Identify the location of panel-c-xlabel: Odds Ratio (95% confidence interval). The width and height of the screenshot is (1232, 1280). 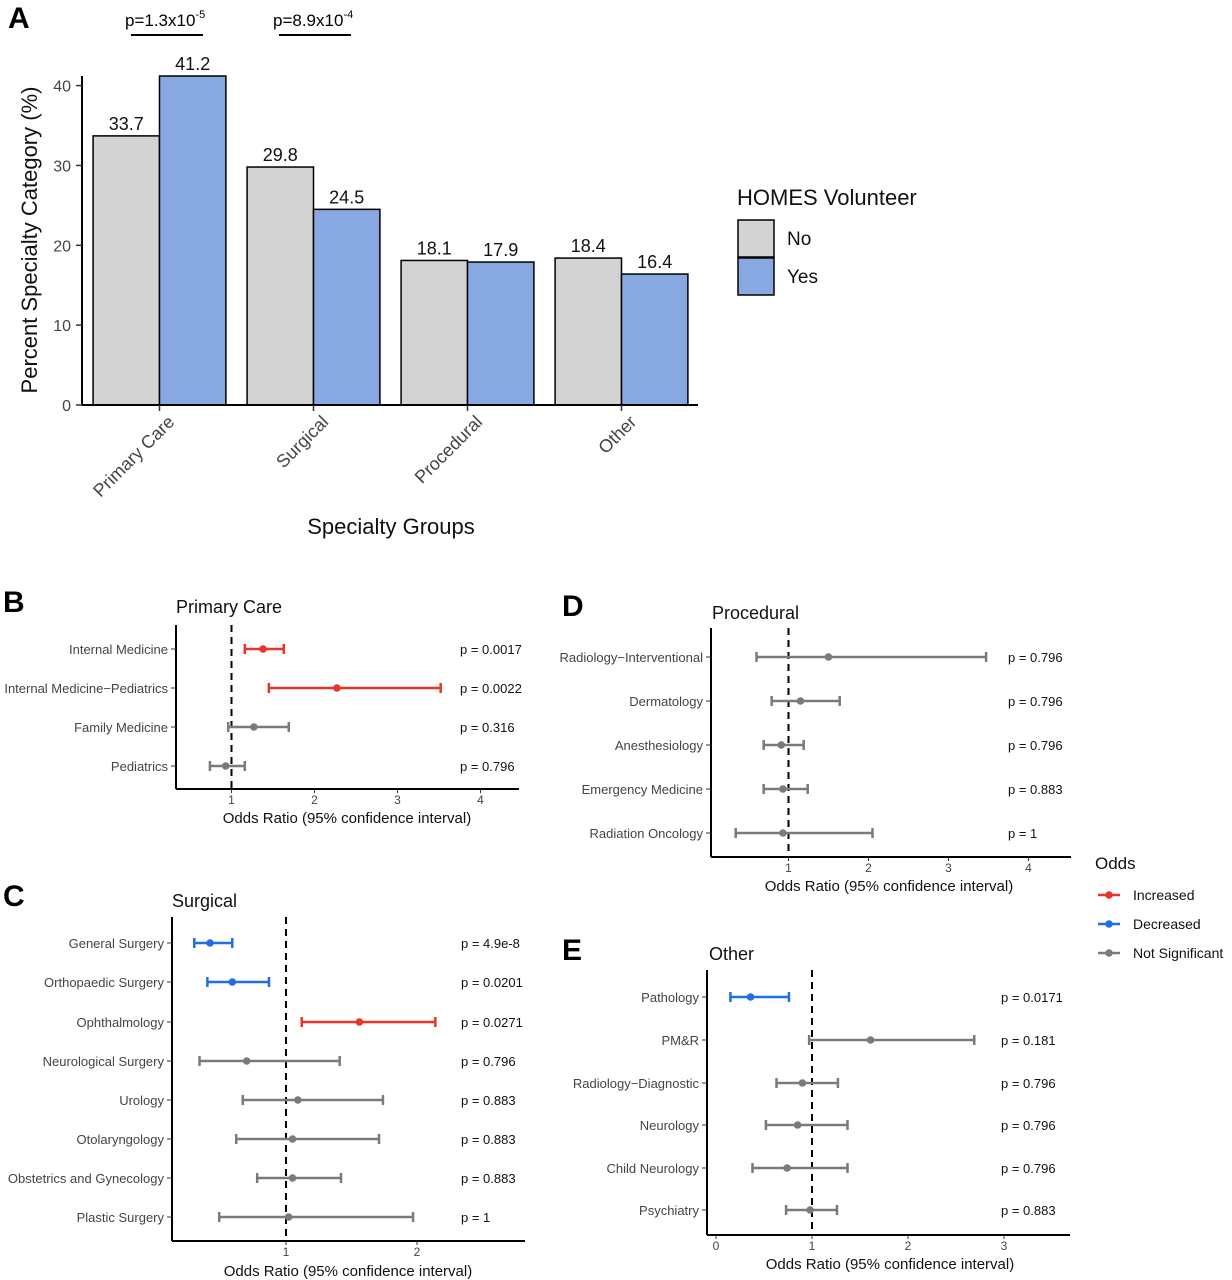
(348, 1271).